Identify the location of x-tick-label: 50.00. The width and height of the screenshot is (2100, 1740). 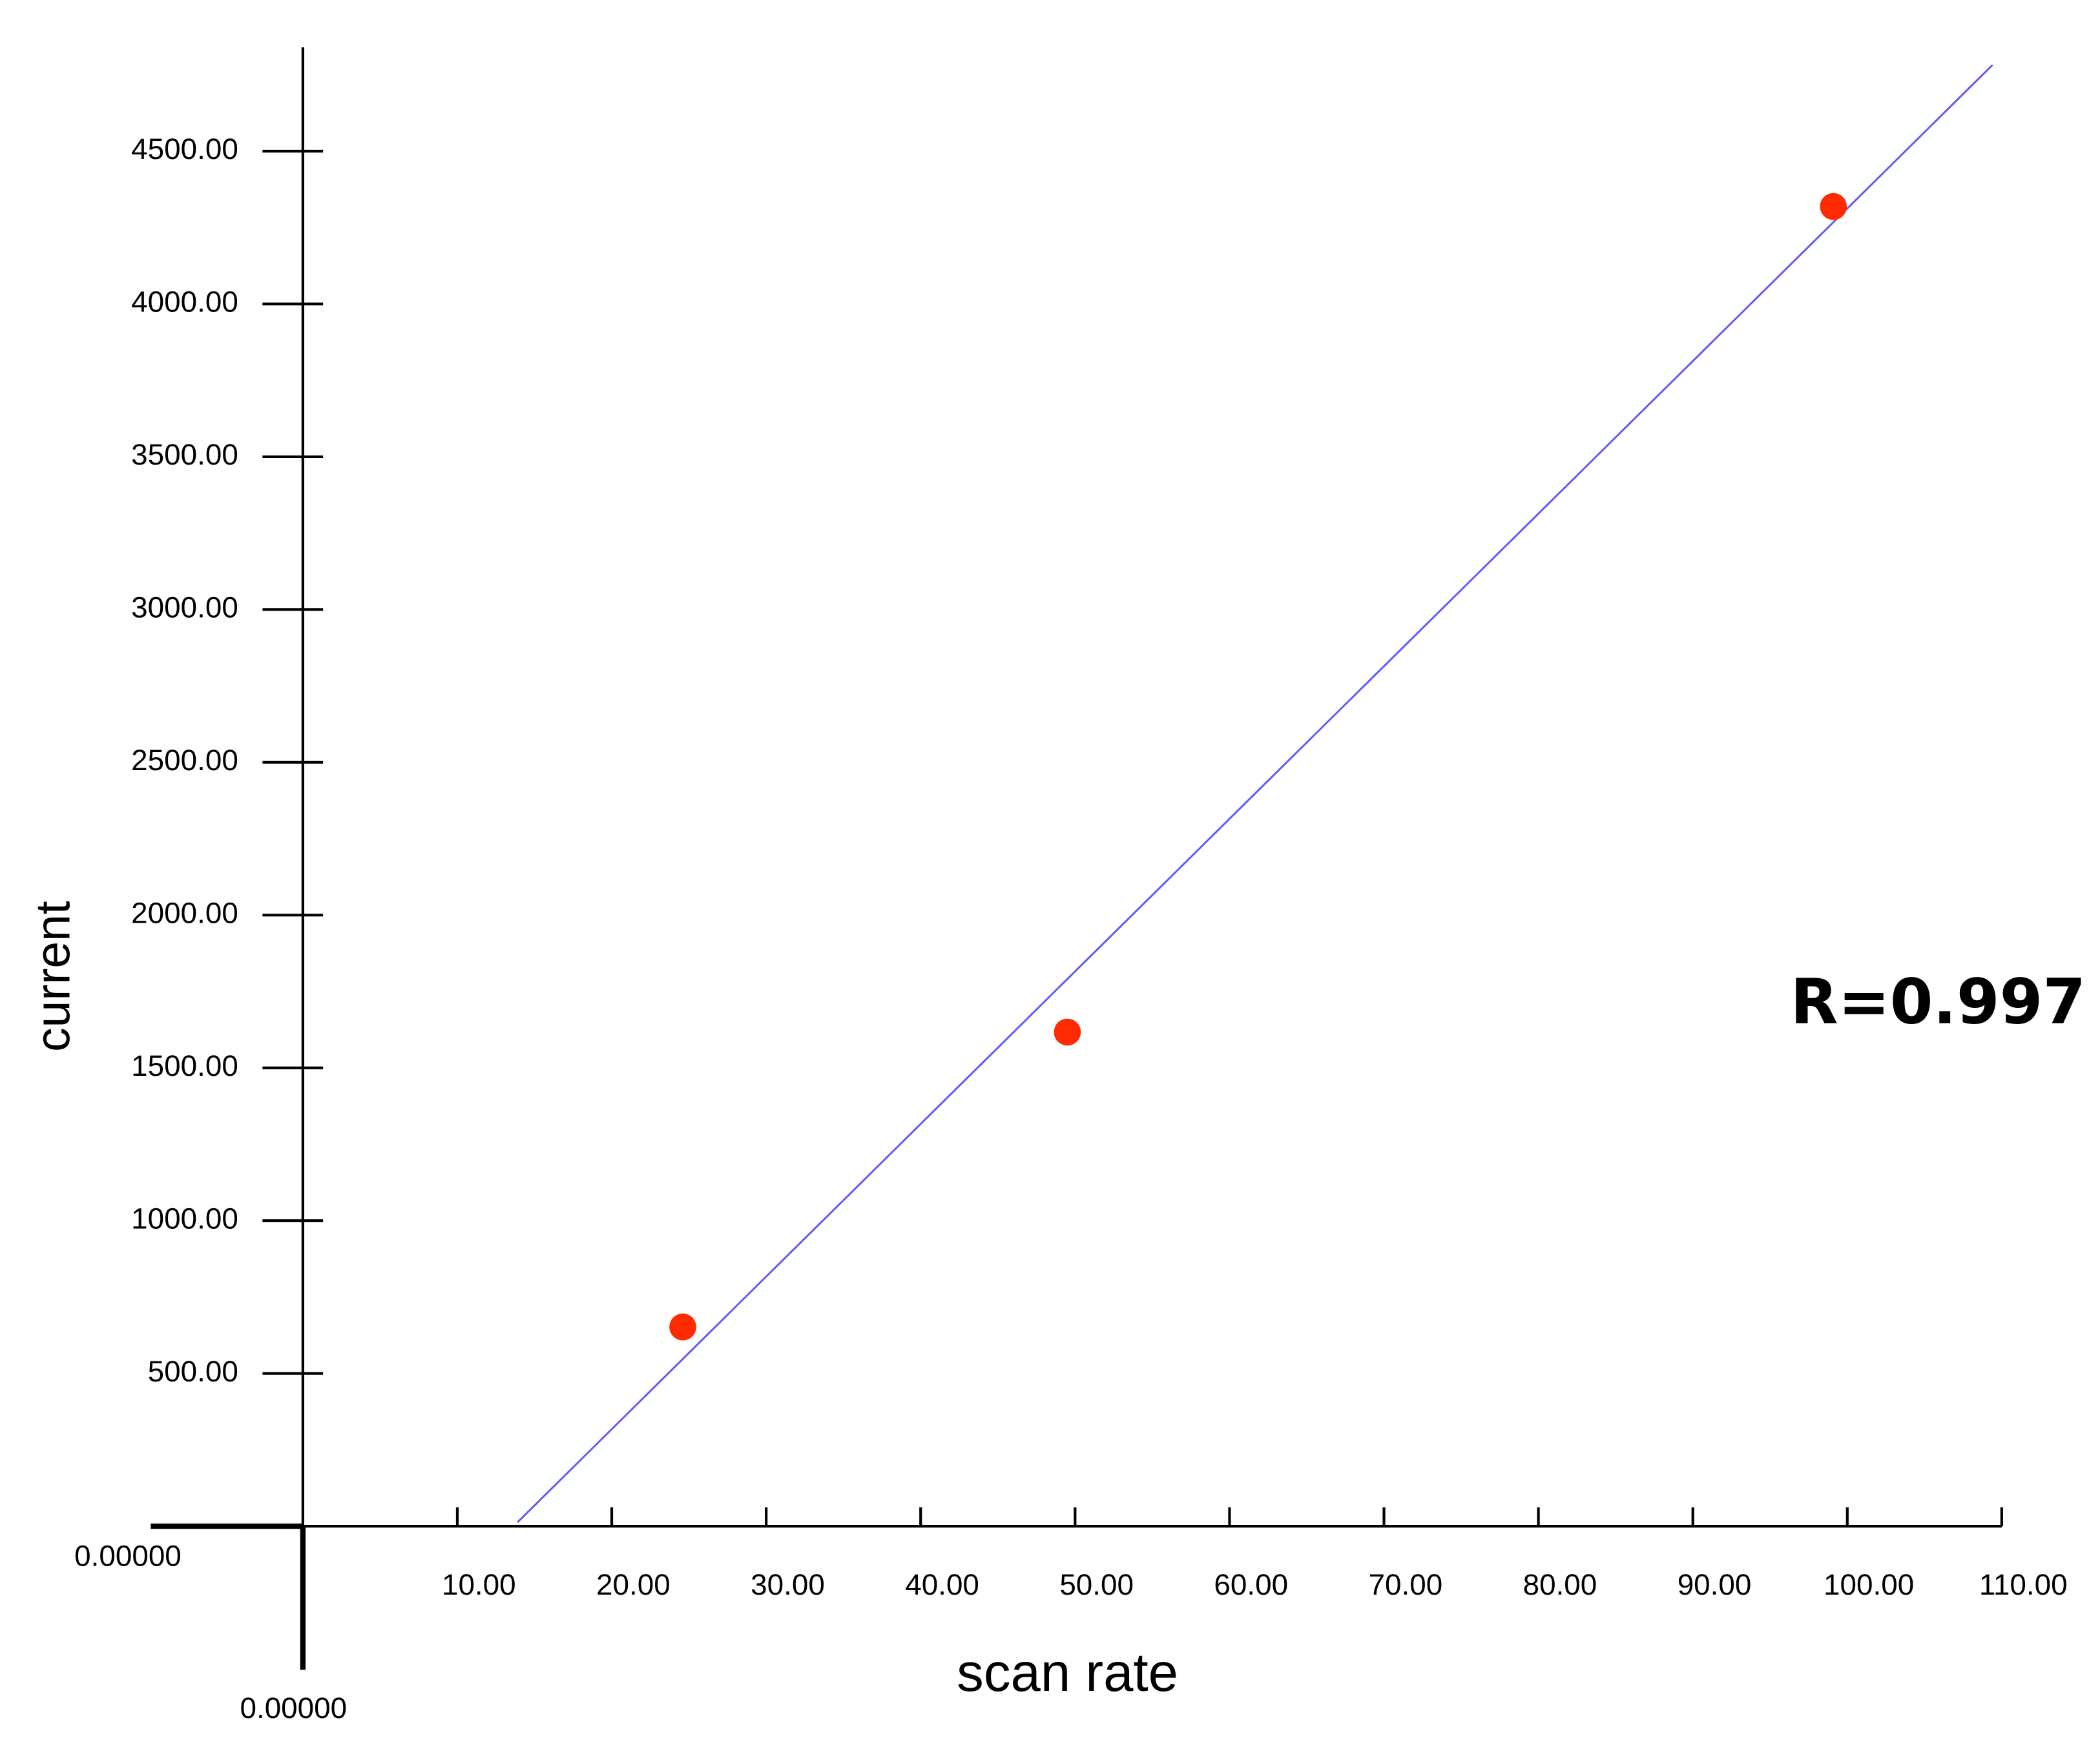
(1097, 1584).